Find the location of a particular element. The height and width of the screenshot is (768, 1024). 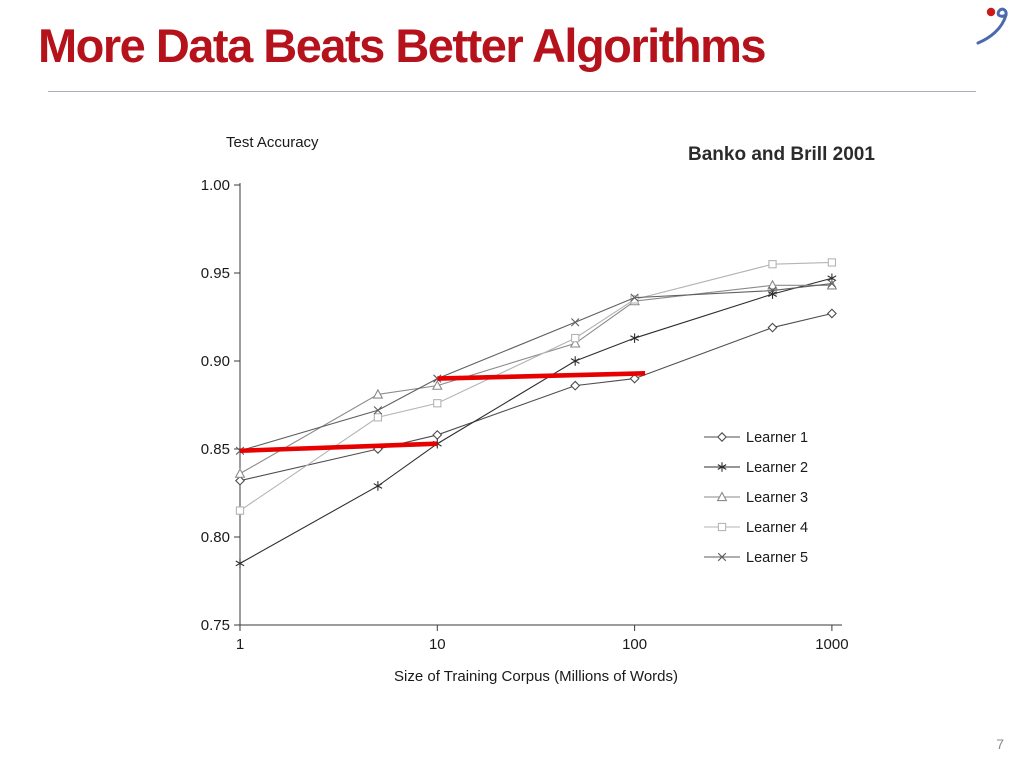

svg-text: 0.80 is located at coordinates (215, 537).